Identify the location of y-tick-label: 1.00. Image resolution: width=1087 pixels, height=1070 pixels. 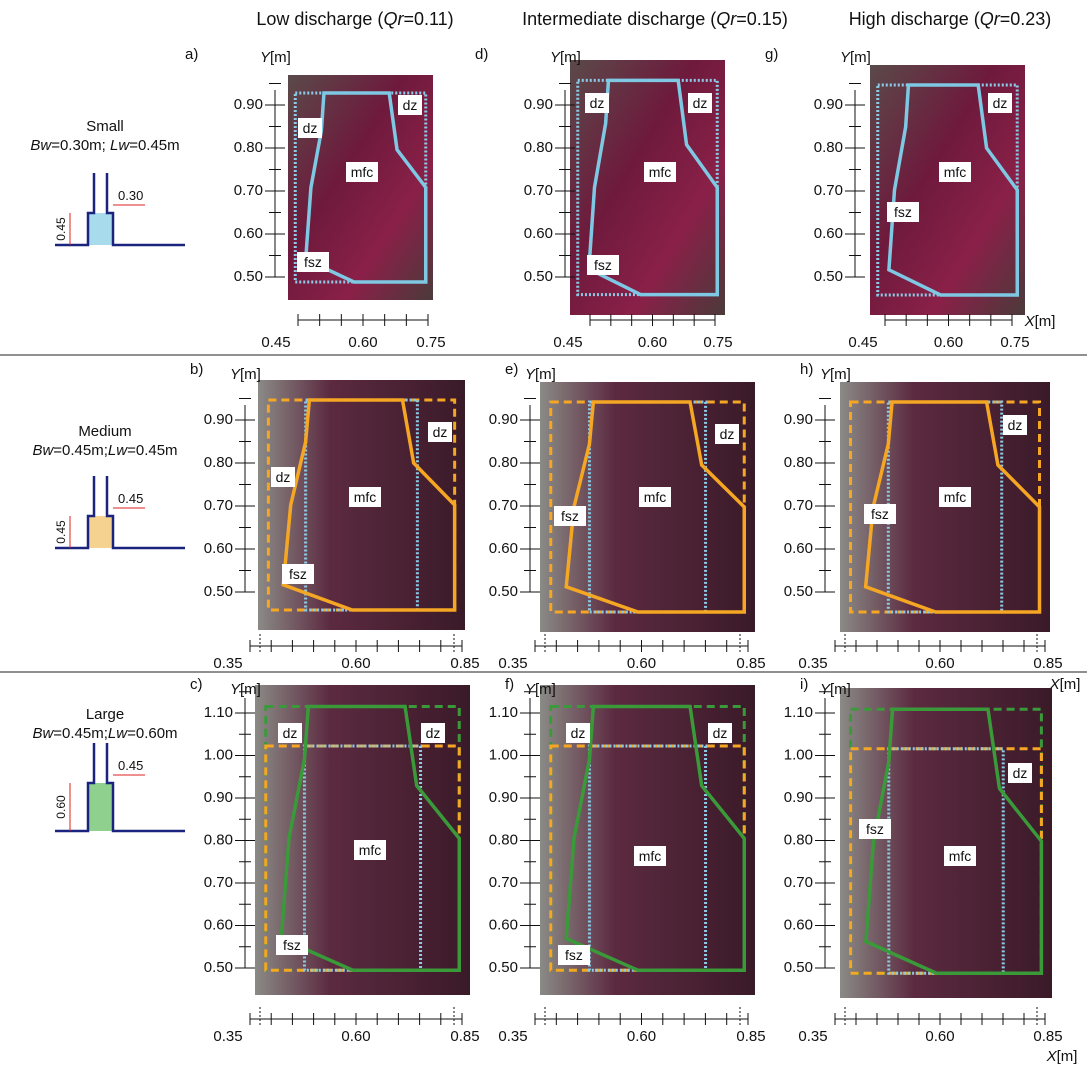
(798, 754).